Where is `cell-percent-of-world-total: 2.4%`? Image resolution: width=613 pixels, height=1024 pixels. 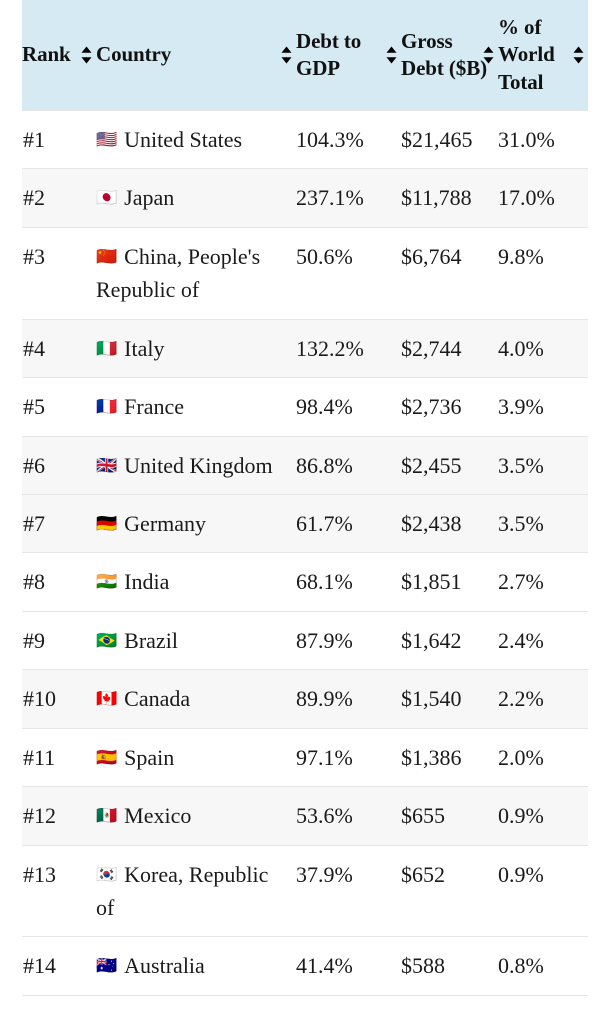
cell-percent-of-world-total: 2.4% is located at coordinates (521, 640).